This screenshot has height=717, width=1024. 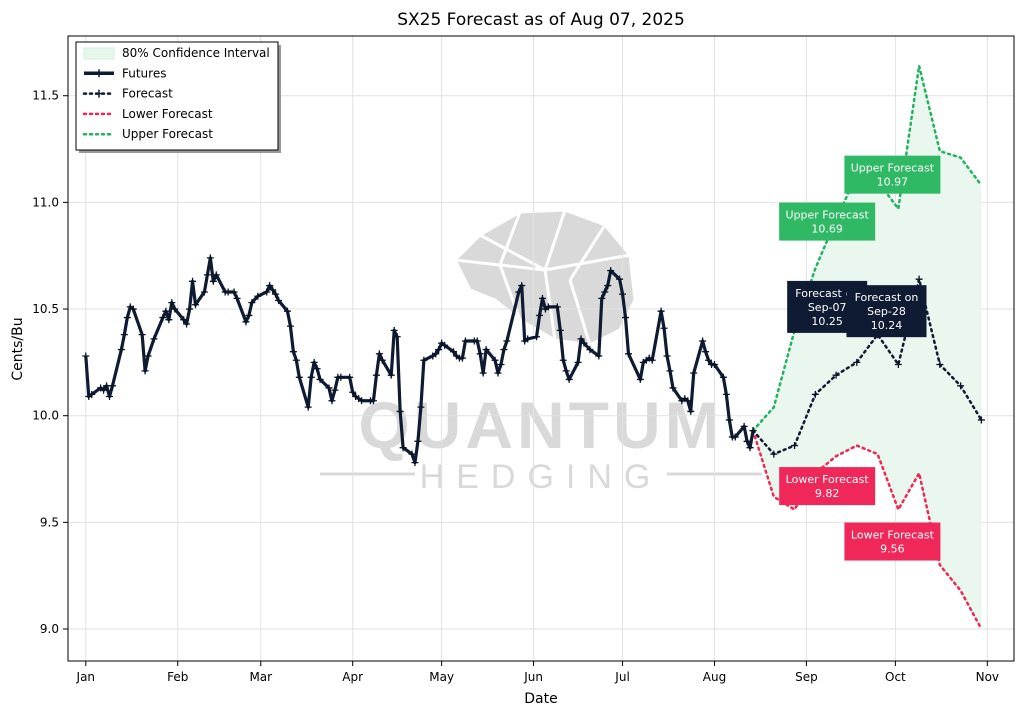 I want to click on callout-text: 10.97, so click(x=893, y=182).